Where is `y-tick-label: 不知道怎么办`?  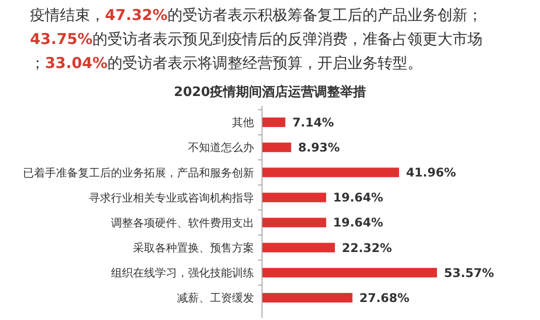
y-tick-label: 不知道怎么办 is located at coordinates (221, 147).